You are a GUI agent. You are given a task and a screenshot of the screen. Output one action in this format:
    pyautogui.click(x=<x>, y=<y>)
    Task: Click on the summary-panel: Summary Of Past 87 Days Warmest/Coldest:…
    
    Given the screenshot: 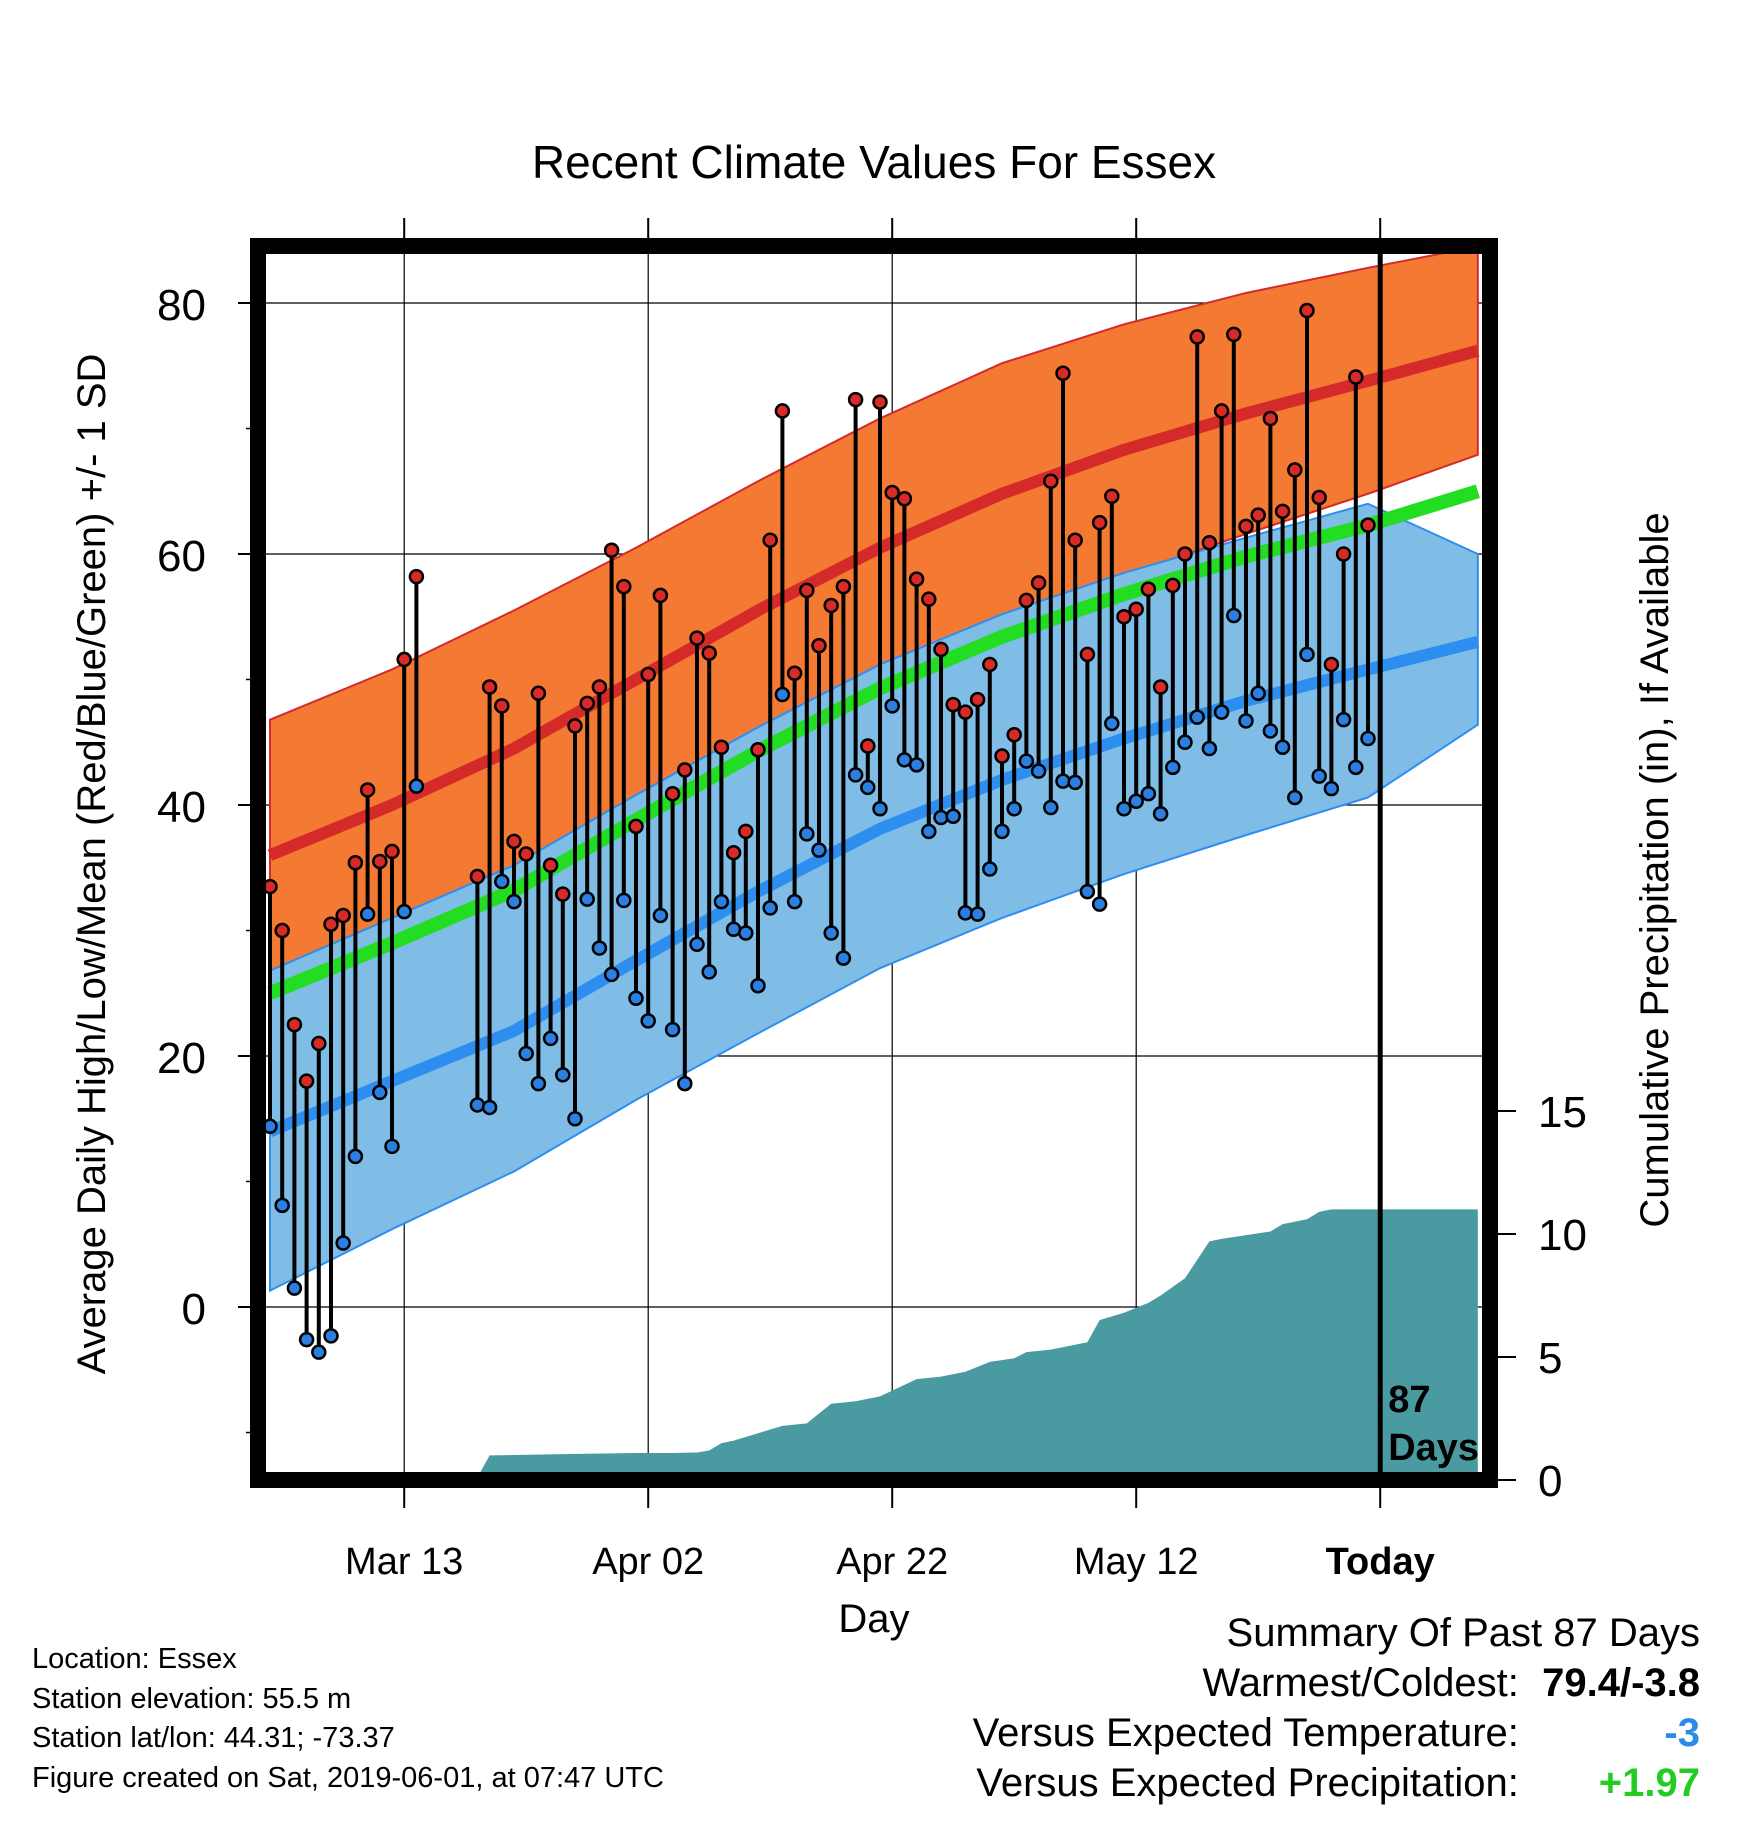 What is the action you would take?
    pyautogui.click(x=1336, y=1708)
    